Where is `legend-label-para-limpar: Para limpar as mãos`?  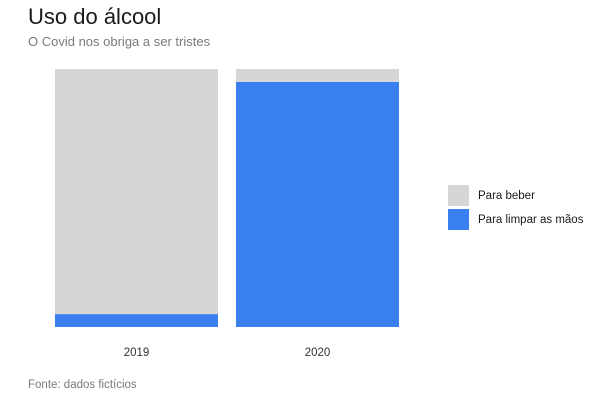
legend-label-para-limpar: Para limpar as mãos is located at coordinates (531, 219).